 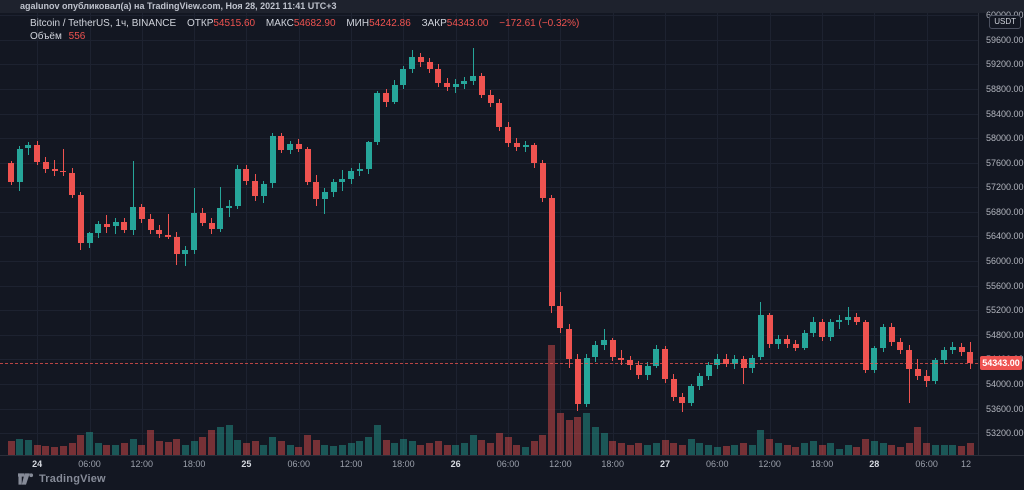 What do you see at coordinates (965, 464) in the screenshot?
I see `time-tick-label: 12` at bounding box center [965, 464].